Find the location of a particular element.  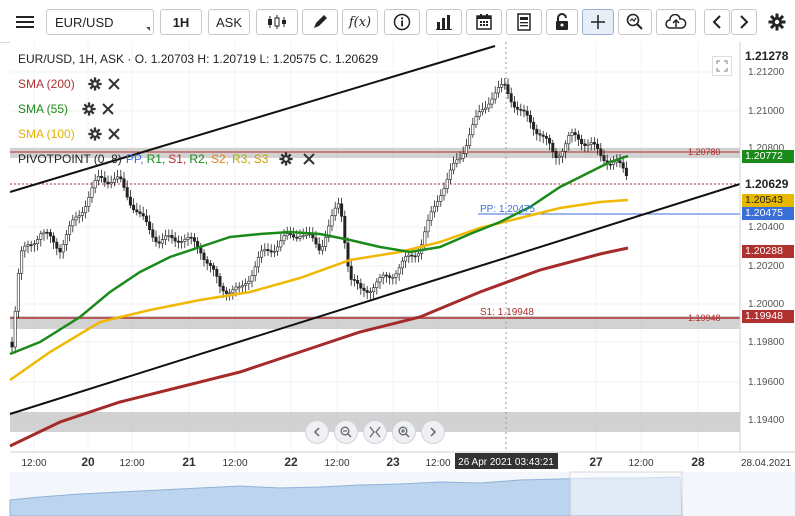

pencil-icon is located at coordinates (320, 21).